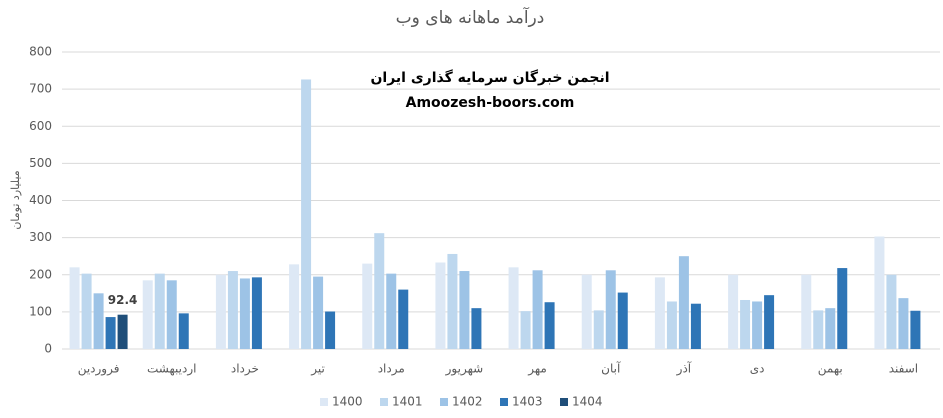  Describe the element at coordinates (245, 369) in the screenshot. I see `x-tick-label: خرداد` at that location.